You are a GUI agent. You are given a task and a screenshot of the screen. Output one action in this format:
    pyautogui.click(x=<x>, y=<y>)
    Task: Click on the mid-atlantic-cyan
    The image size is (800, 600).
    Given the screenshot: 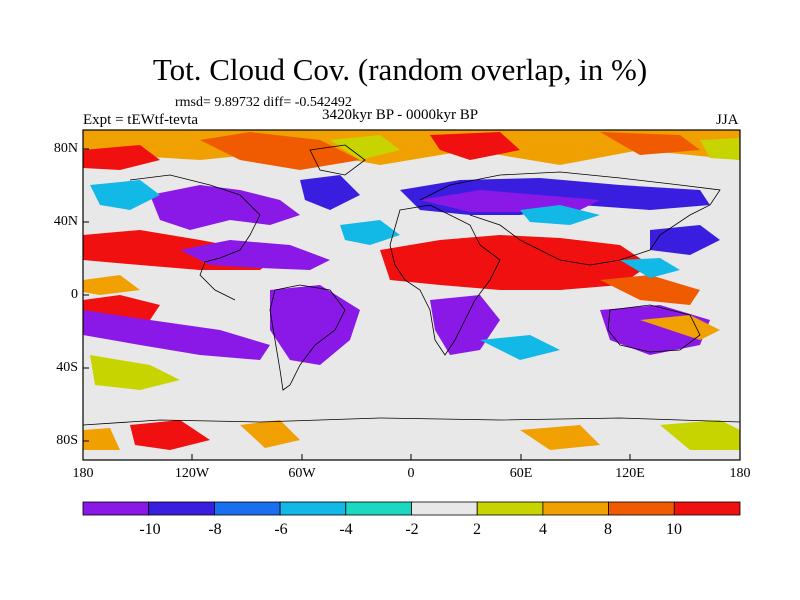 What is the action you would take?
    pyautogui.click(x=370, y=232)
    